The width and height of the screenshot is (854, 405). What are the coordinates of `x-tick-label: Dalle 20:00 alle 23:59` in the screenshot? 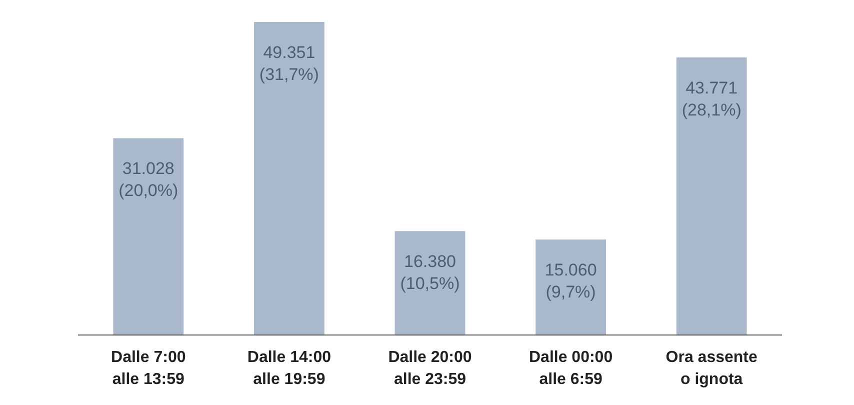 It's located at (430, 368).